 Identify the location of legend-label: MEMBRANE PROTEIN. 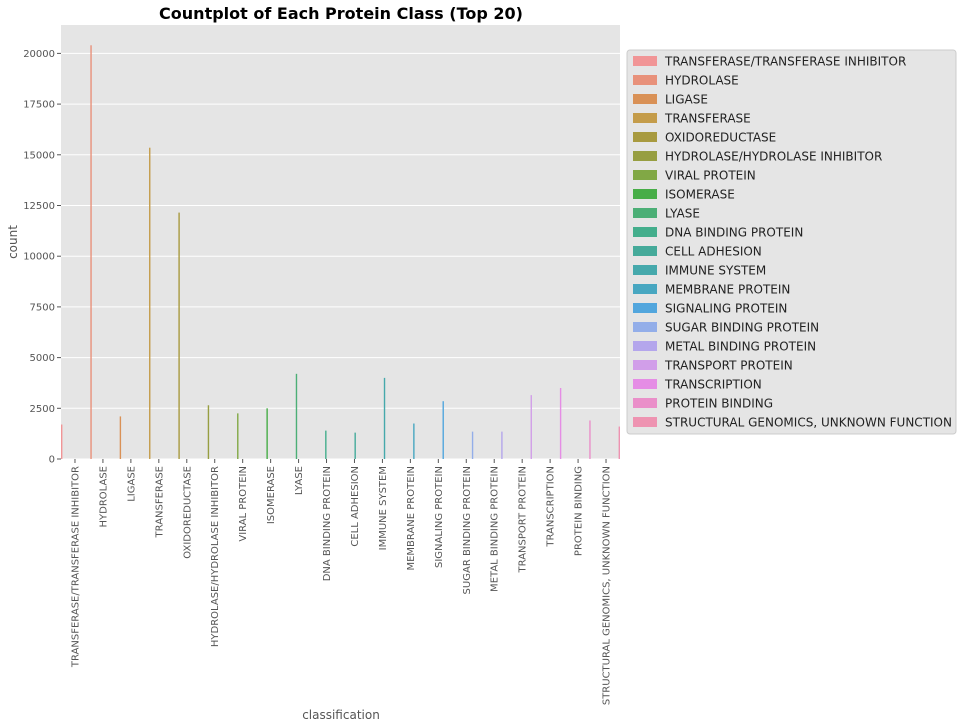
(727, 290).